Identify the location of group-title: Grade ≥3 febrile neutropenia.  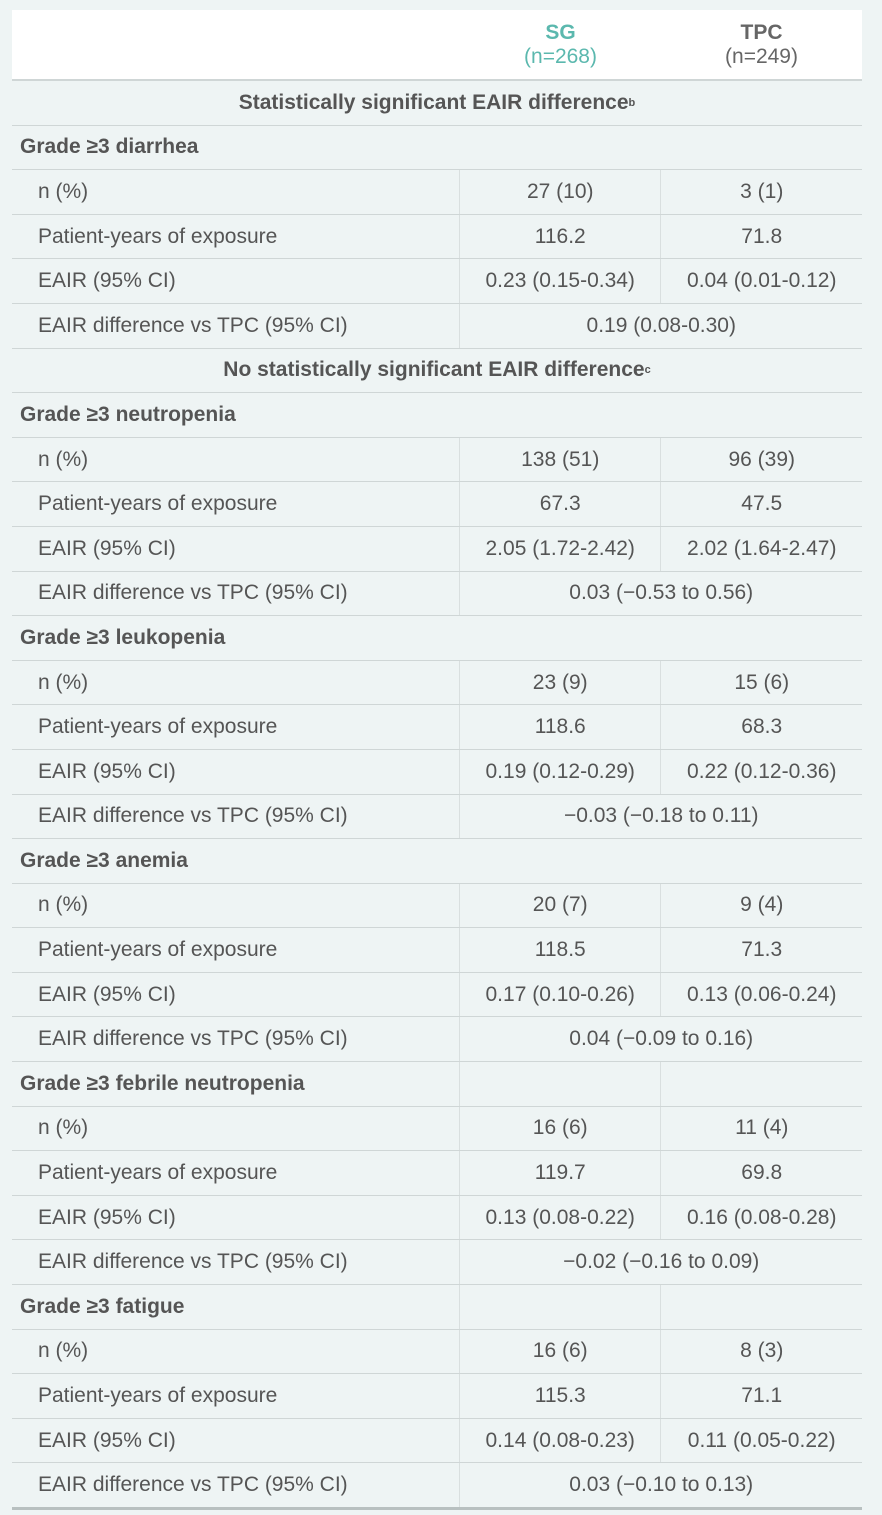
(162, 1083).